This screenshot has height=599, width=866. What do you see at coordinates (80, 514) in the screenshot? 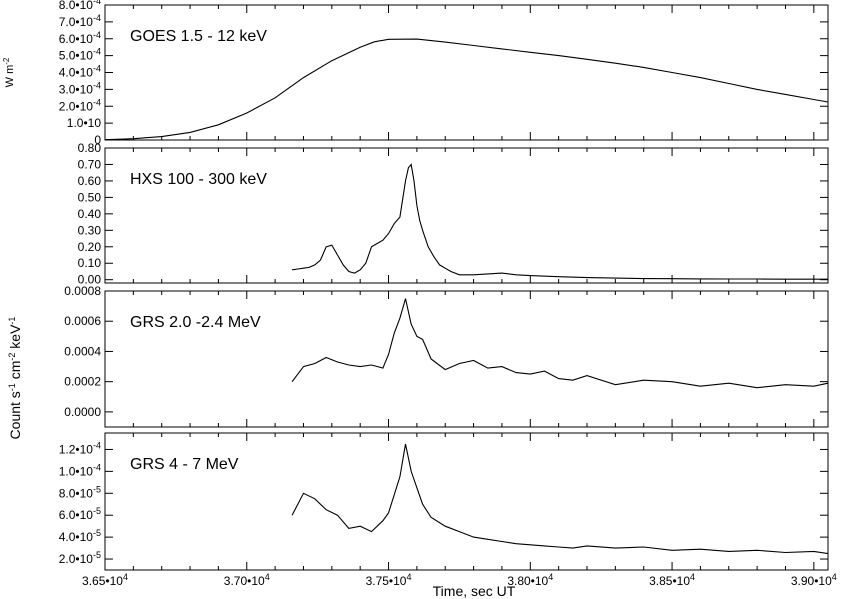
I see `y-tick-label: 6.0•10-5` at bounding box center [80, 514].